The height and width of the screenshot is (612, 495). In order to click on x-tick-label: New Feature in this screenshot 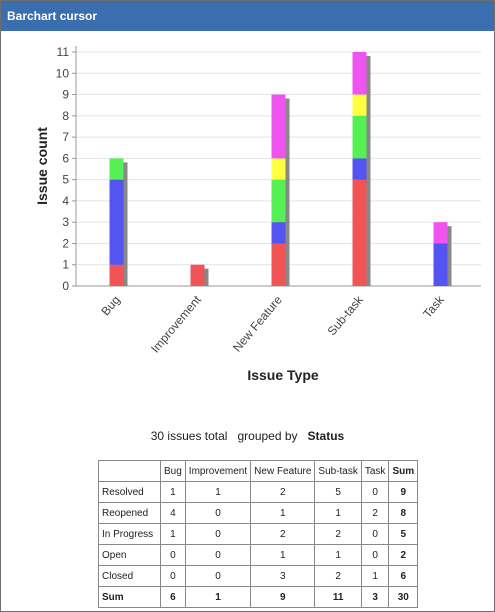, I will do `click(257, 324)`.